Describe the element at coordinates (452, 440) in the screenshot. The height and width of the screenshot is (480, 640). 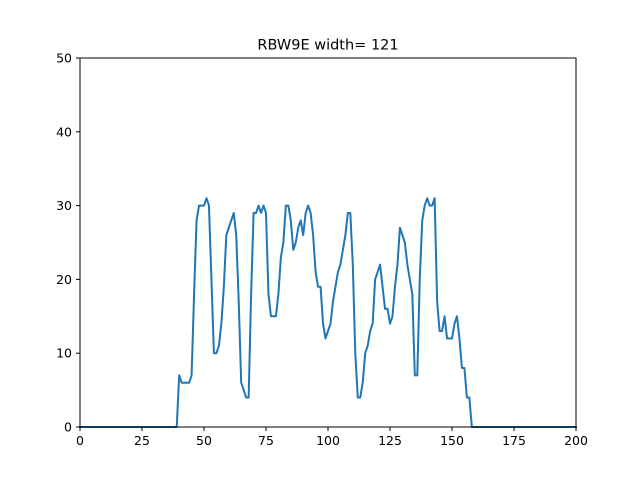
I see `x-tick-label: 150` at that location.